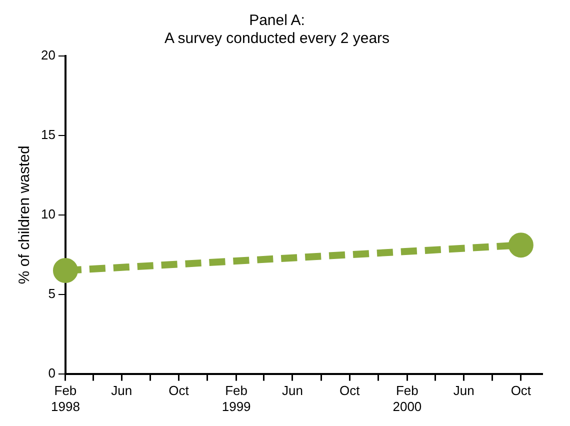 This screenshot has height=426, width=570. What do you see at coordinates (236, 398) in the screenshot?
I see `x-tick-label: Feb 1999` at bounding box center [236, 398].